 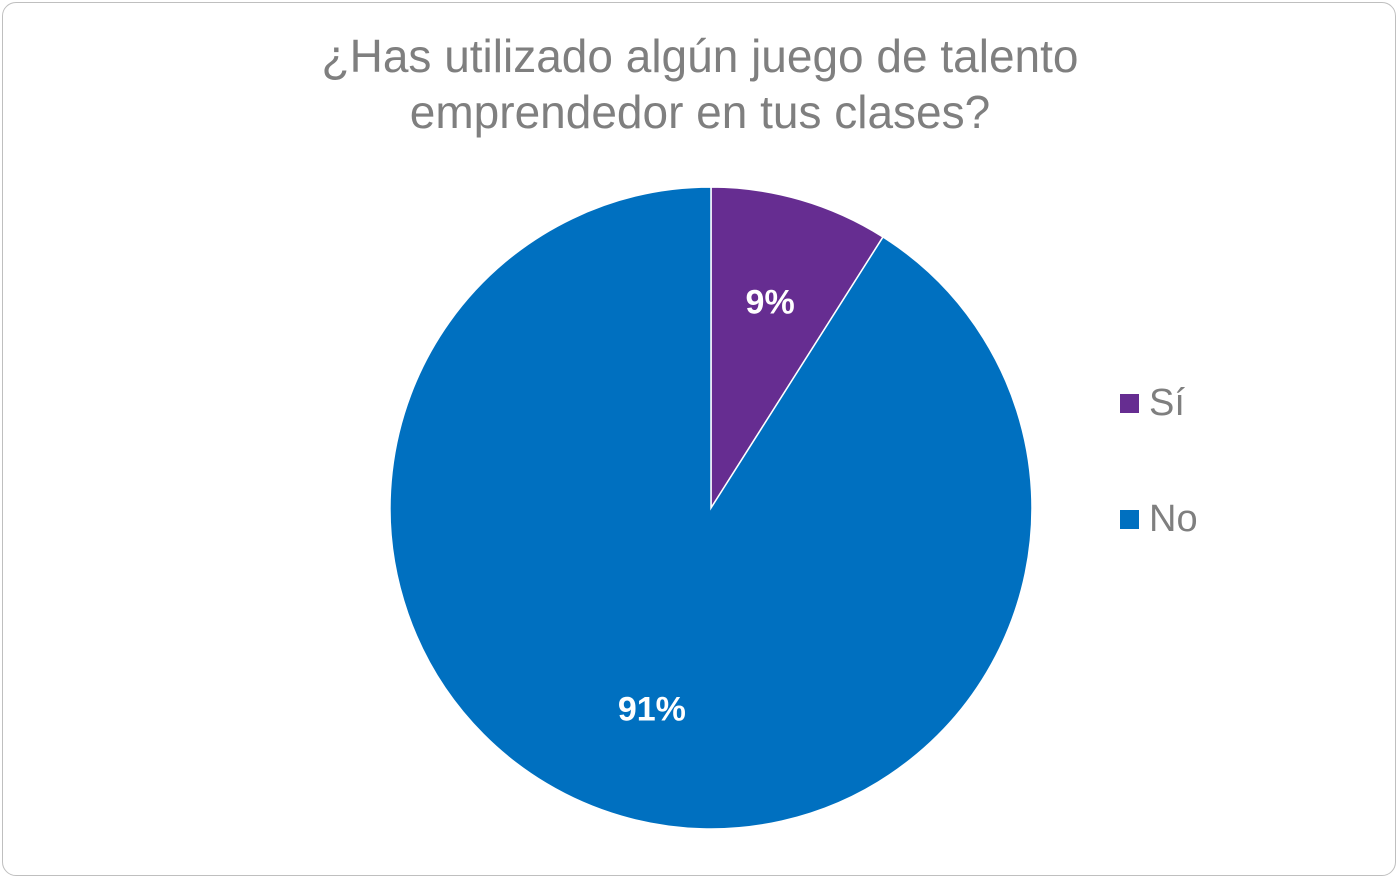 I want to click on legend-swatch-no, so click(x=1129, y=519).